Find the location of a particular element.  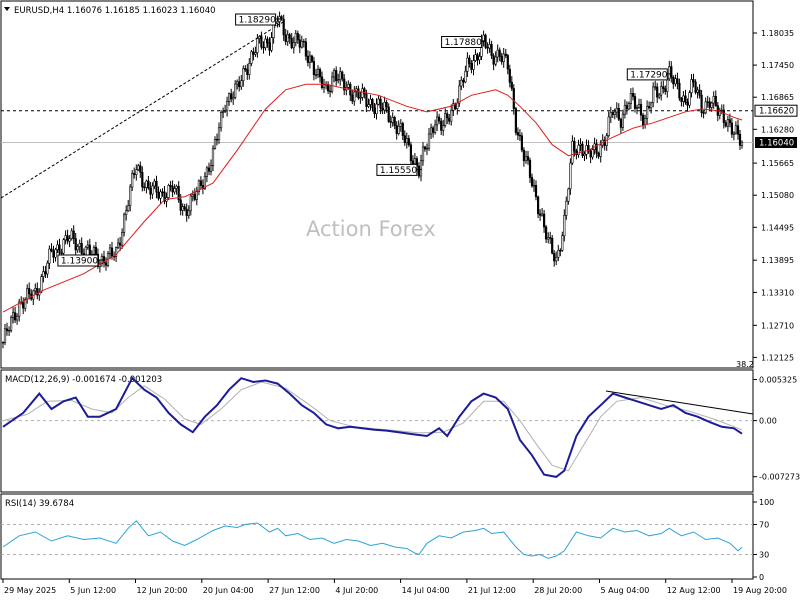

chart-menu-icon is located at coordinates (7, 9).